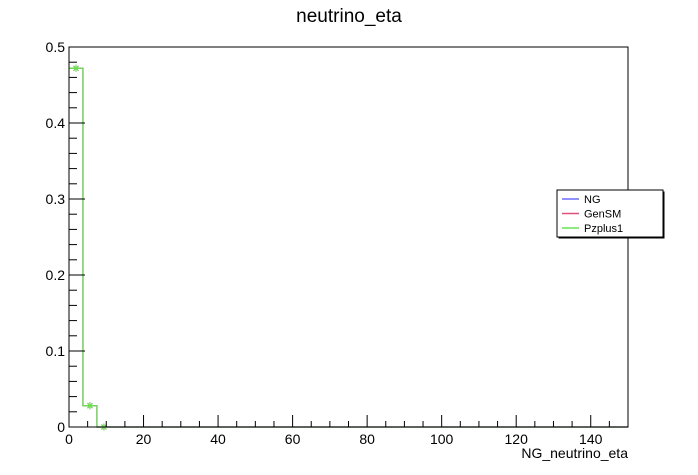  Describe the element at coordinates (56, 351) in the screenshot. I see `y-tick-label: 0.1` at that location.